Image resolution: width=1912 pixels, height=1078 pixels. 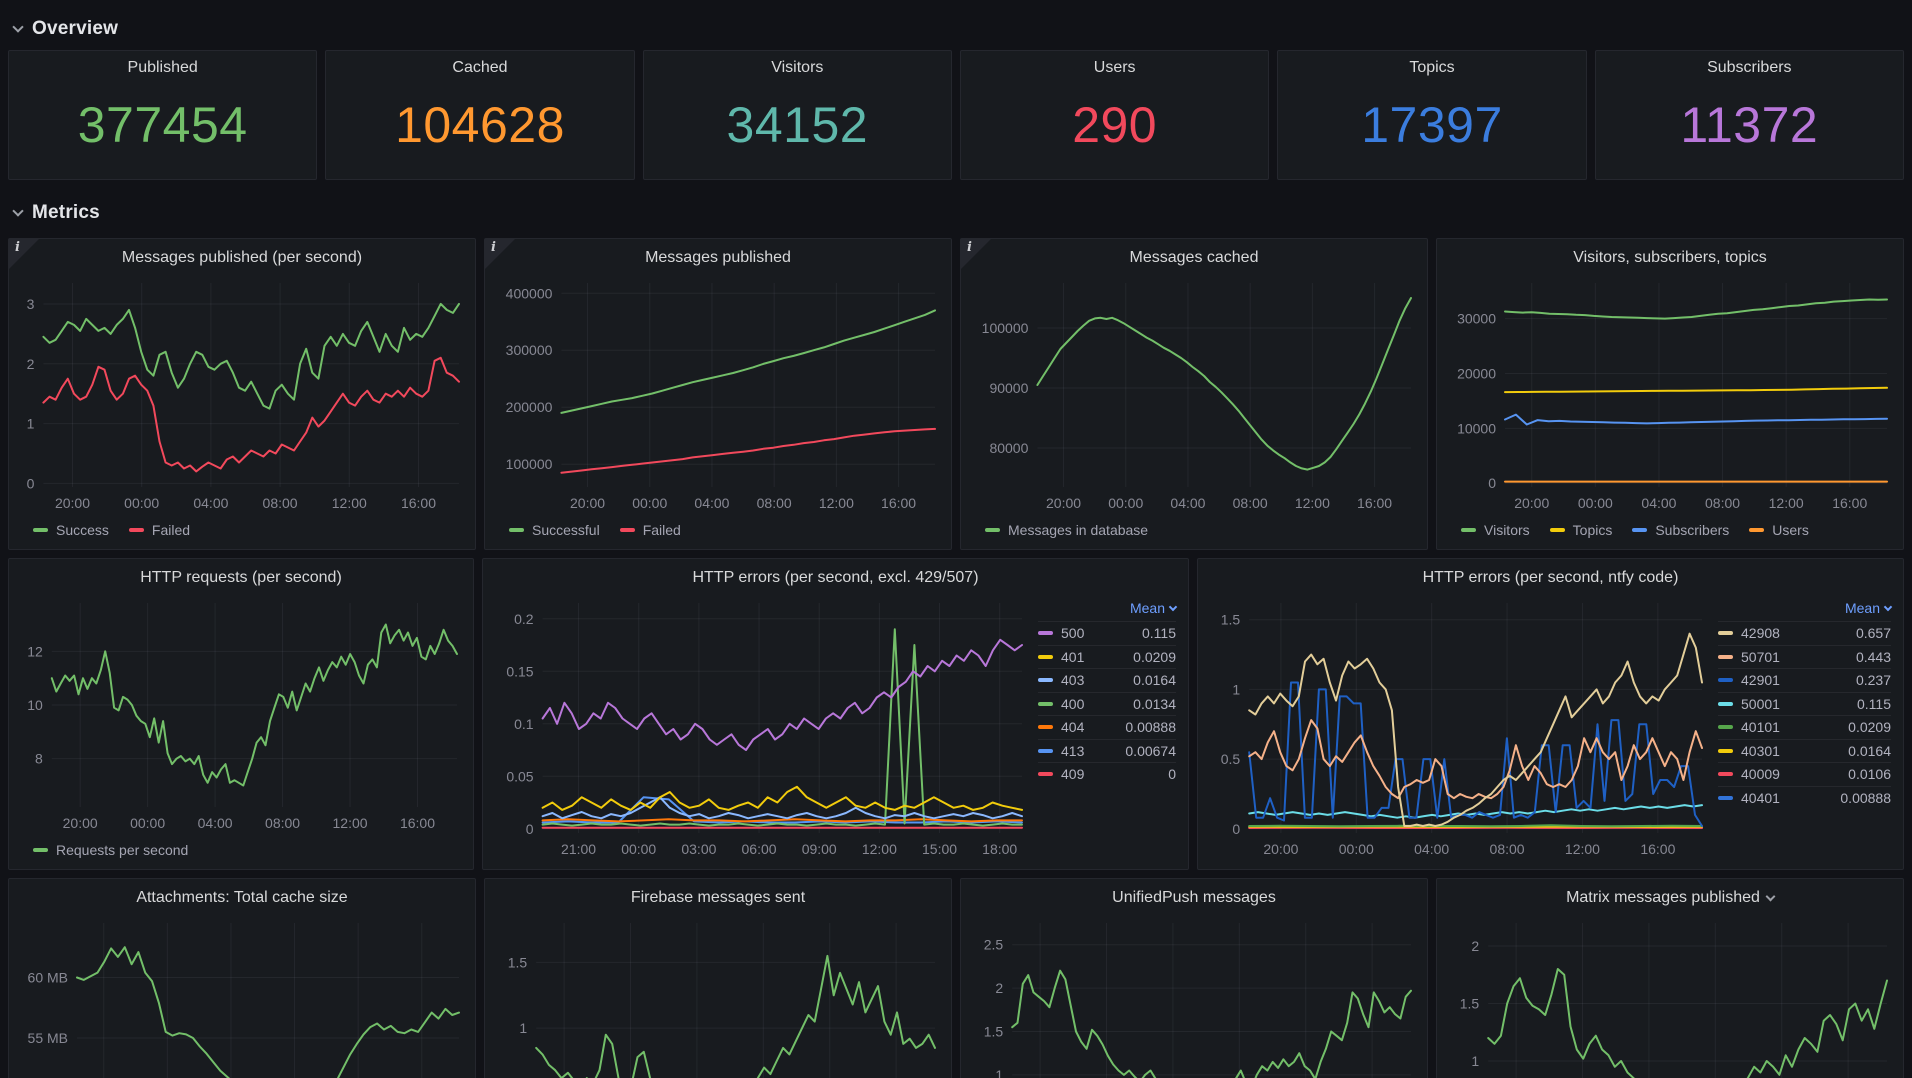 What do you see at coordinates (162, 67) in the screenshot?
I see `stat-title: Published` at bounding box center [162, 67].